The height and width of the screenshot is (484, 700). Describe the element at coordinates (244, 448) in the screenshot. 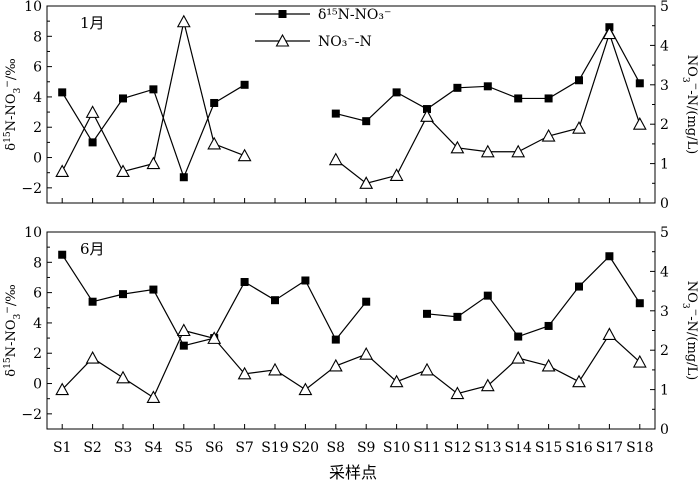

I see `x-tick-label: S7` at that location.